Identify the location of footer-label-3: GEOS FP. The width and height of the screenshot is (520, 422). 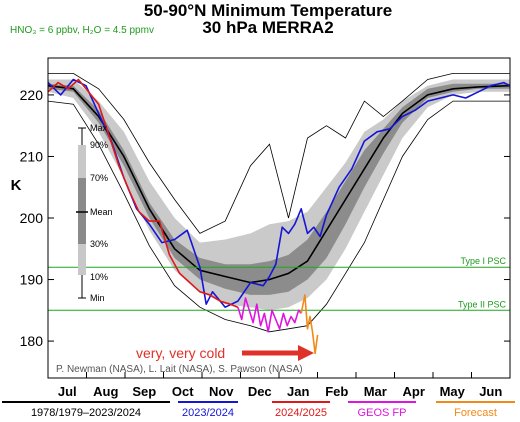
(382, 413).